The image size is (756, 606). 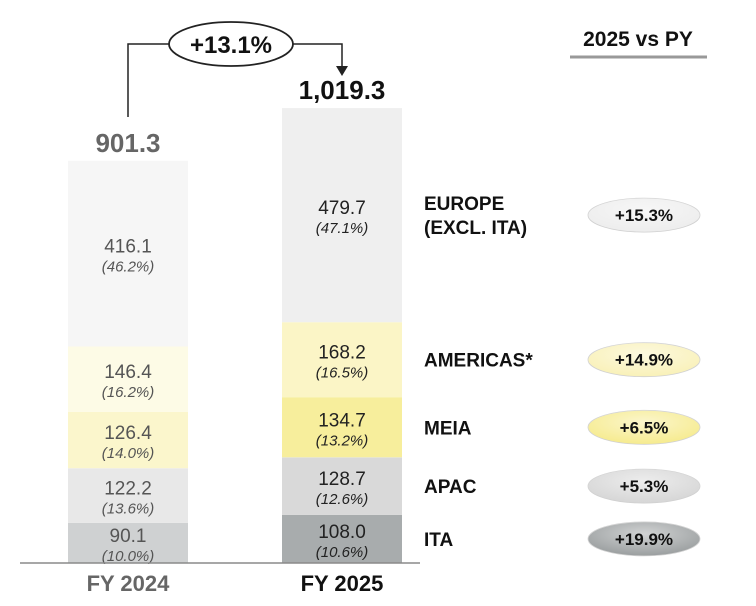 I want to click on share-label-fy-2025-europe-excl-ita: (47.1%), so click(x=342, y=228).